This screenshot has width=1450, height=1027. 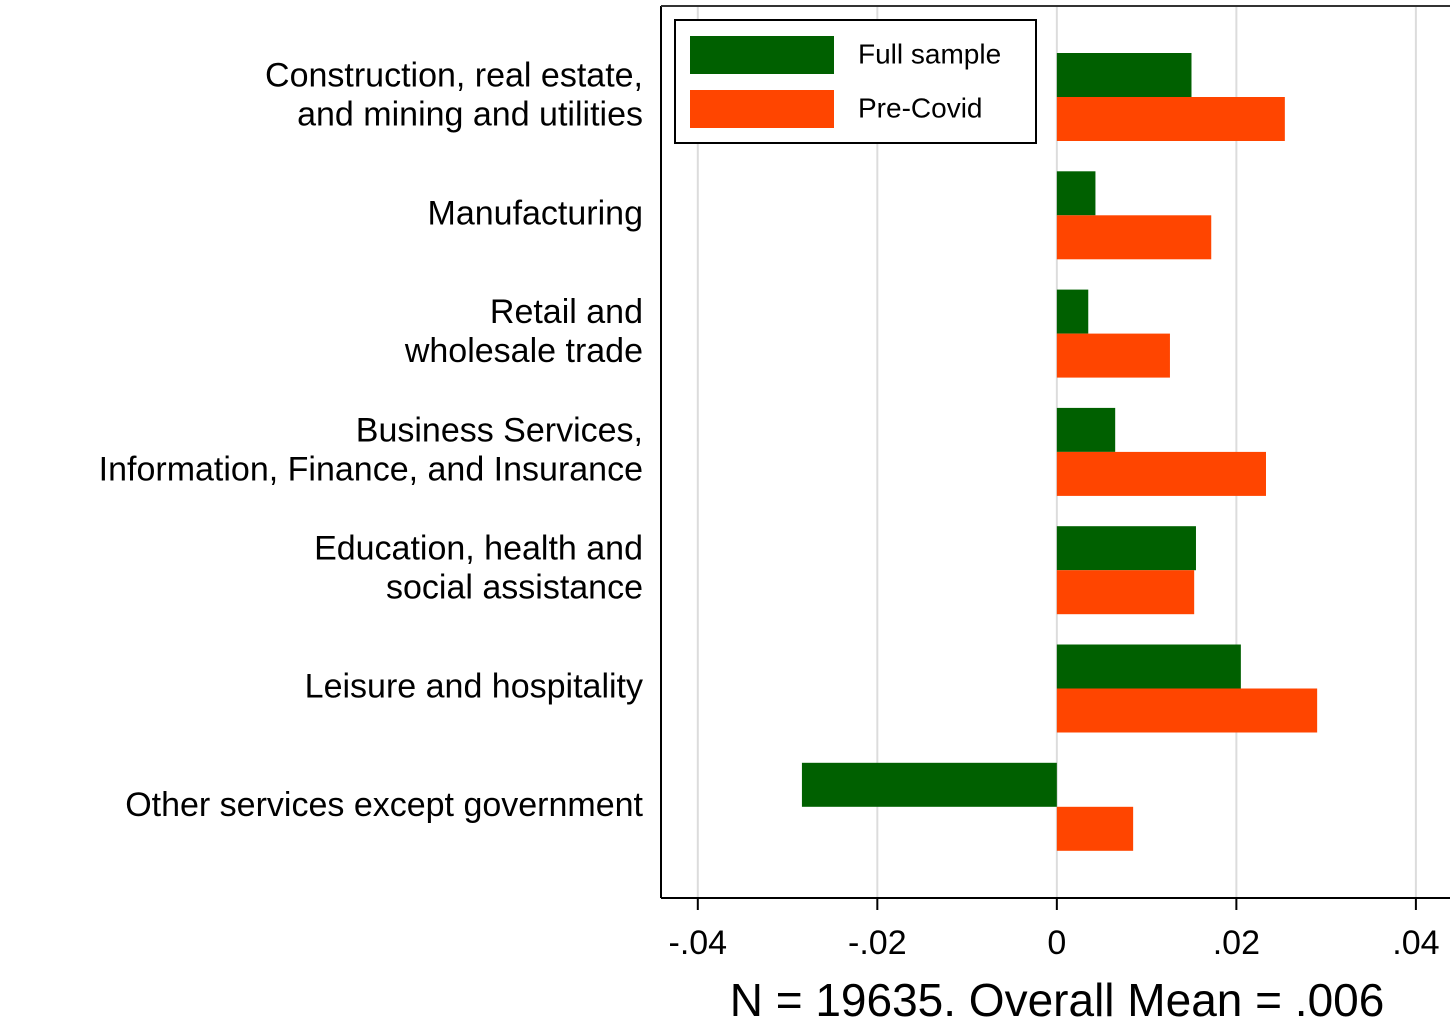 I want to click on x-tick-label: 0, so click(x=1056, y=943).